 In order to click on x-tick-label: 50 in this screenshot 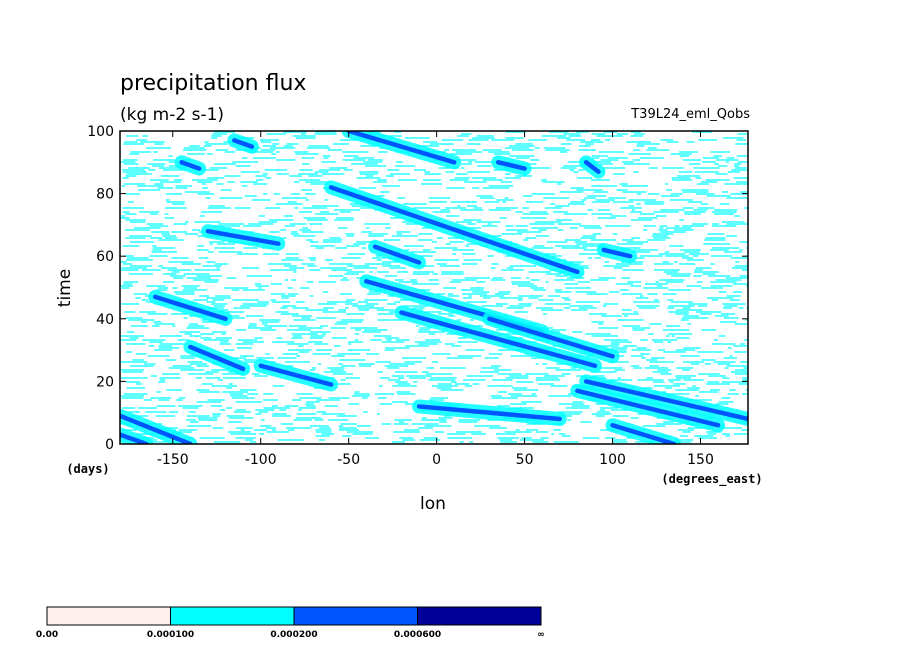, I will do `click(525, 460)`.